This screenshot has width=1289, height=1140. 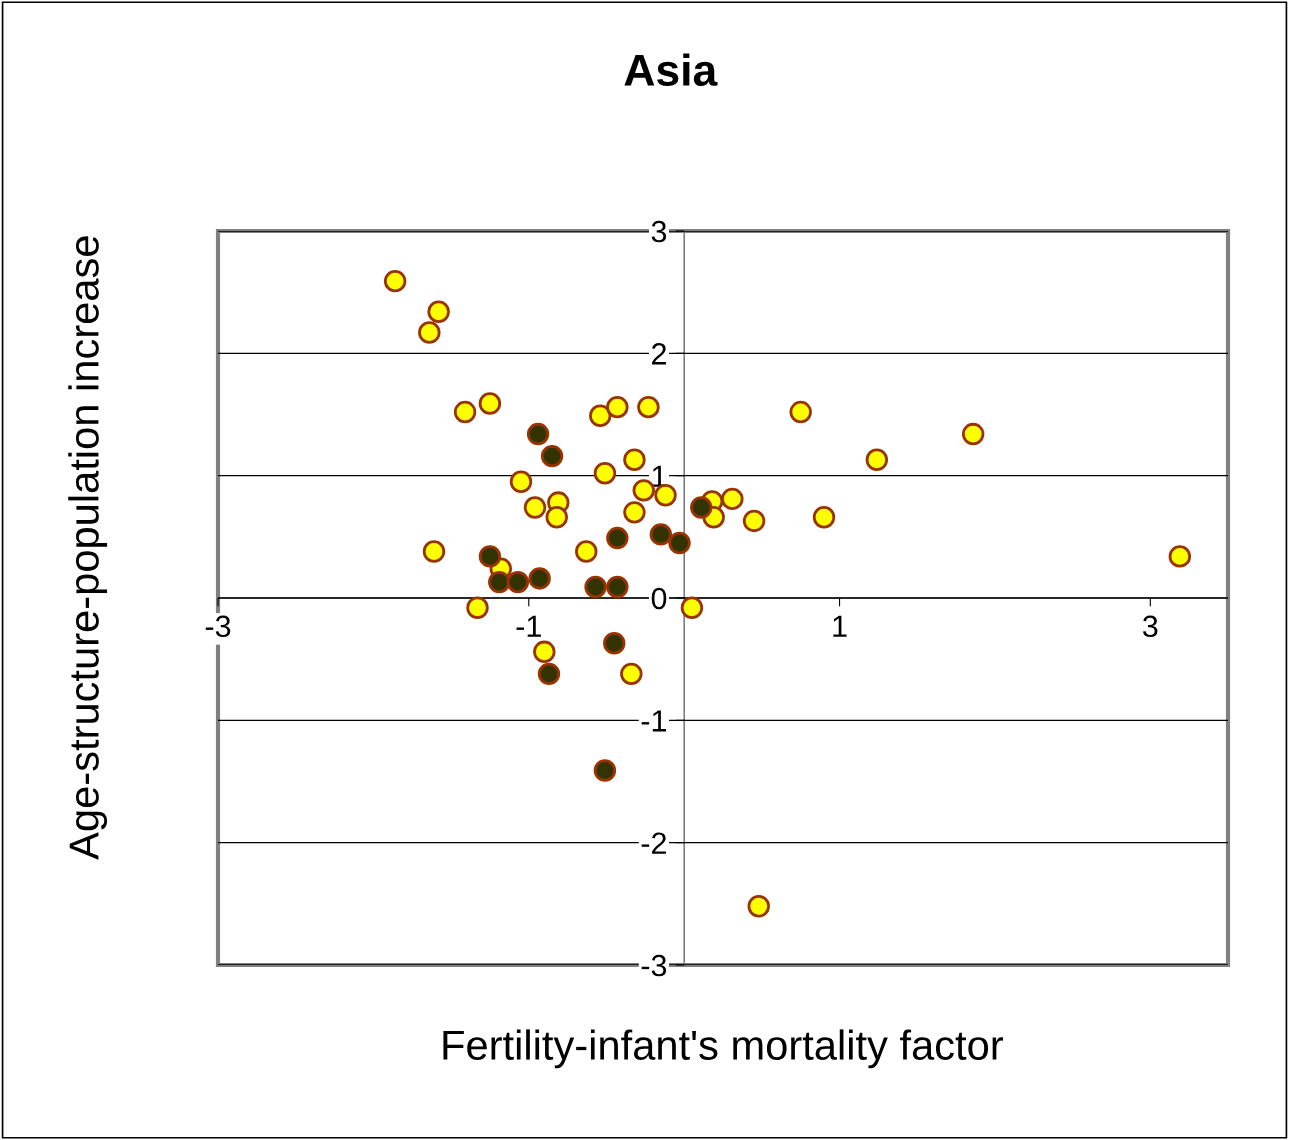 I want to click on x-tick-label: -1, so click(x=528, y=626).